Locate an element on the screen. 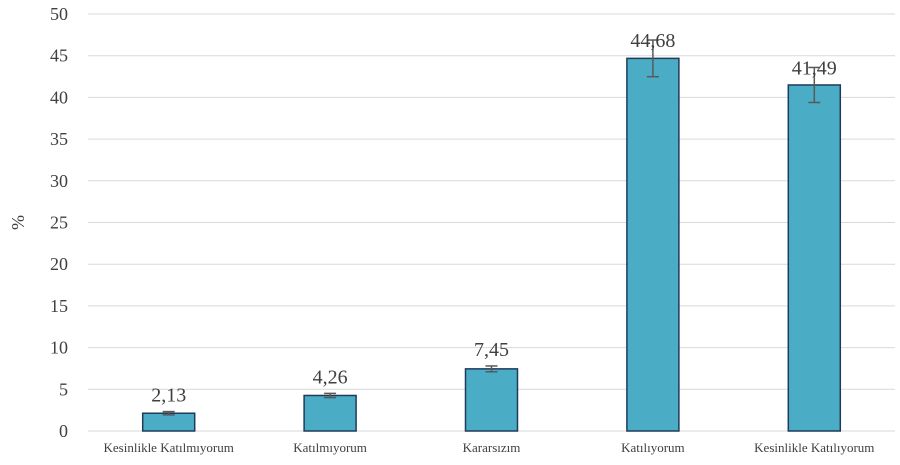  y-tick-label: 25 is located at coordinates (59, 223).